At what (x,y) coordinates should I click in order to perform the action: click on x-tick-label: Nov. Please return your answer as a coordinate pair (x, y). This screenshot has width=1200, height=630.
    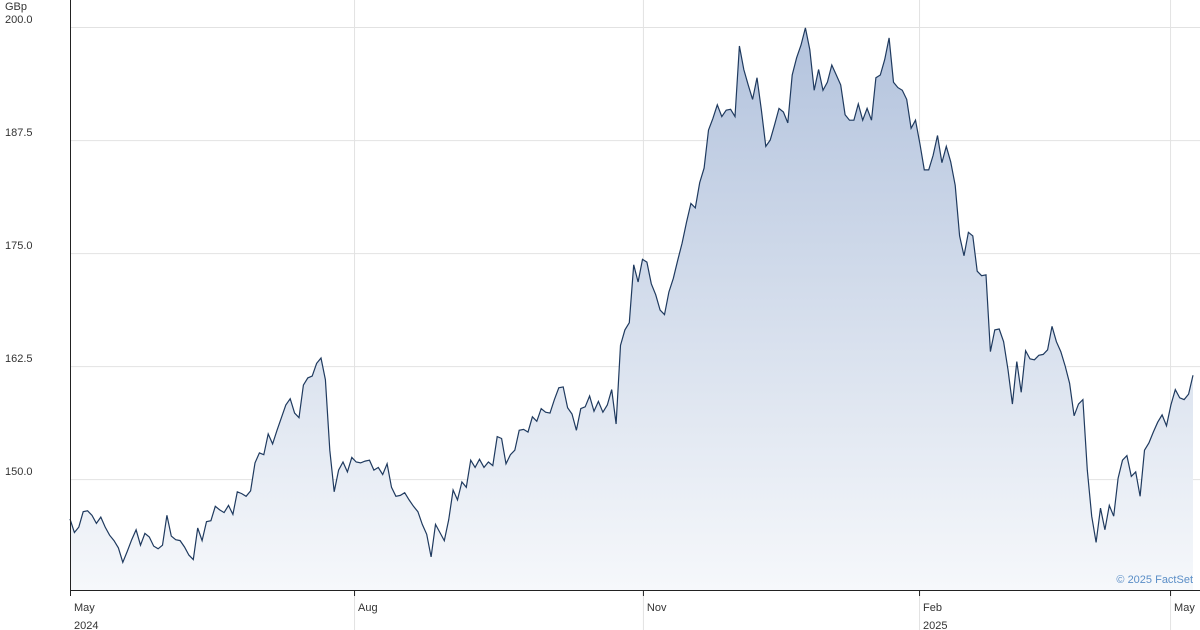
    Looking at the image, I should click on (657, 608).